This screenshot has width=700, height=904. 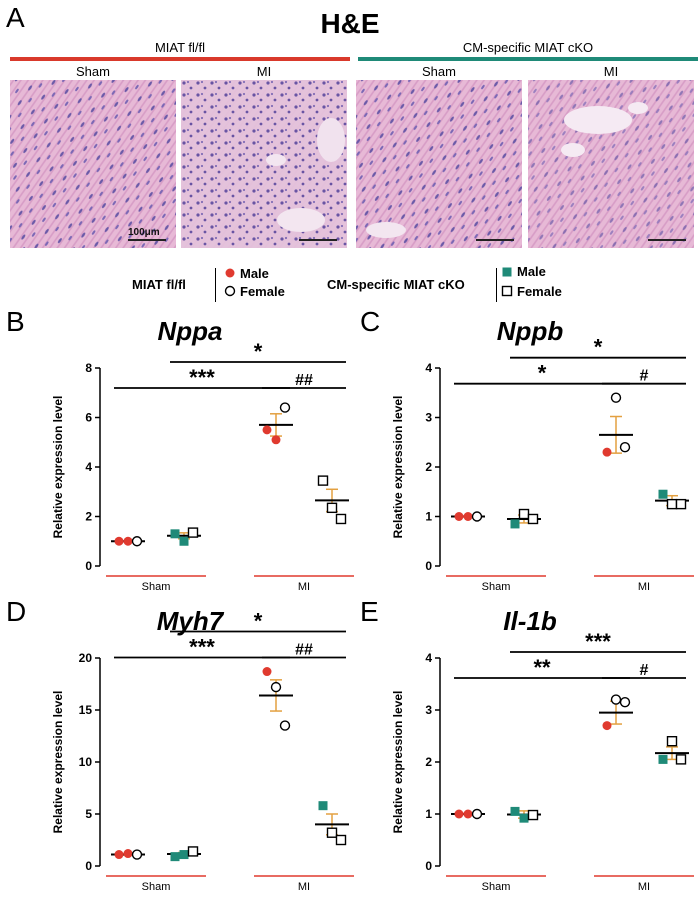 I want to click on legend-group2-male: Male, so click(x=531, y=271).